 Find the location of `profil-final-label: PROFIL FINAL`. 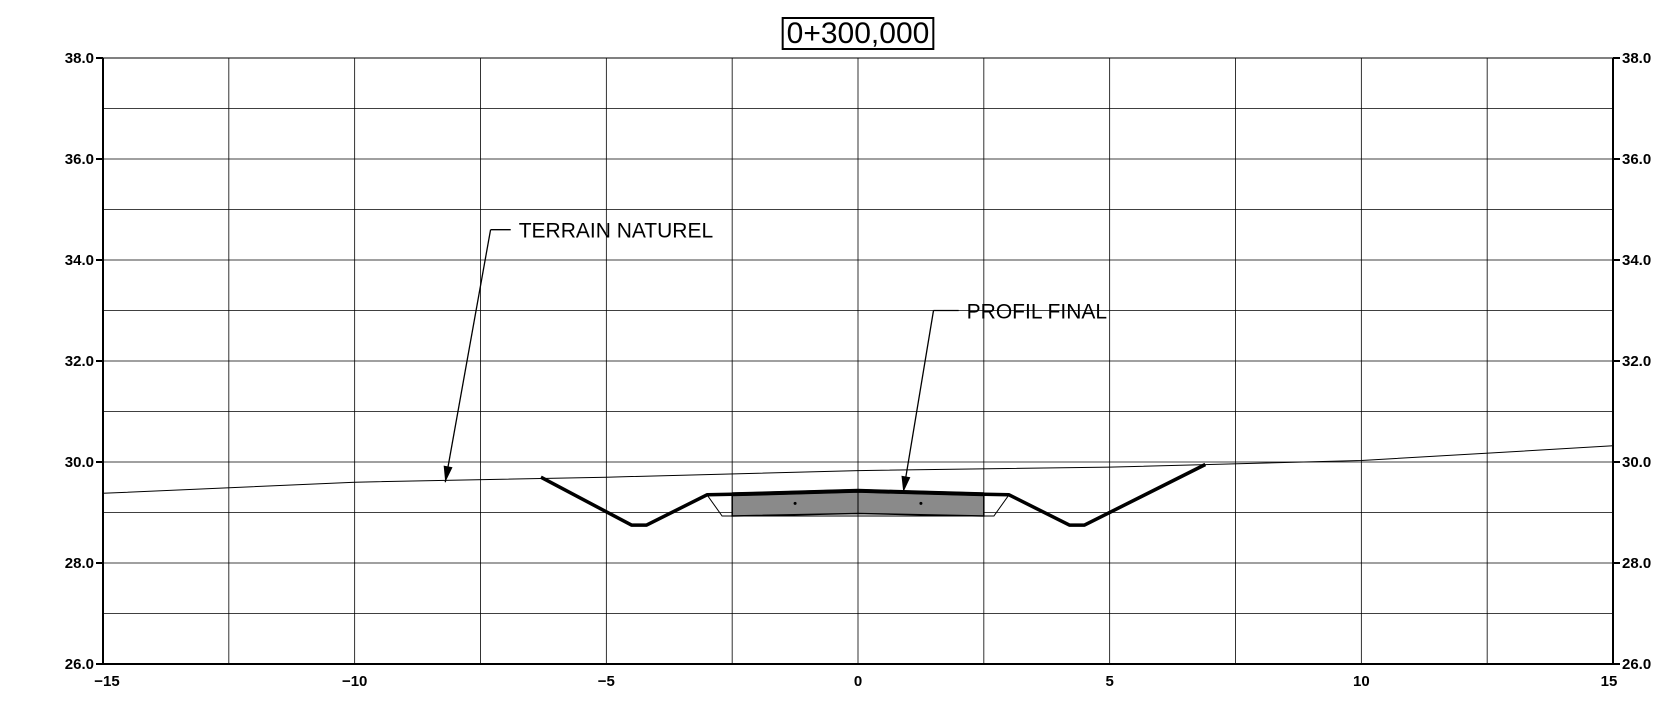

profil-final-label: PROFIL FINAL is located at coordinates (1037, 312).